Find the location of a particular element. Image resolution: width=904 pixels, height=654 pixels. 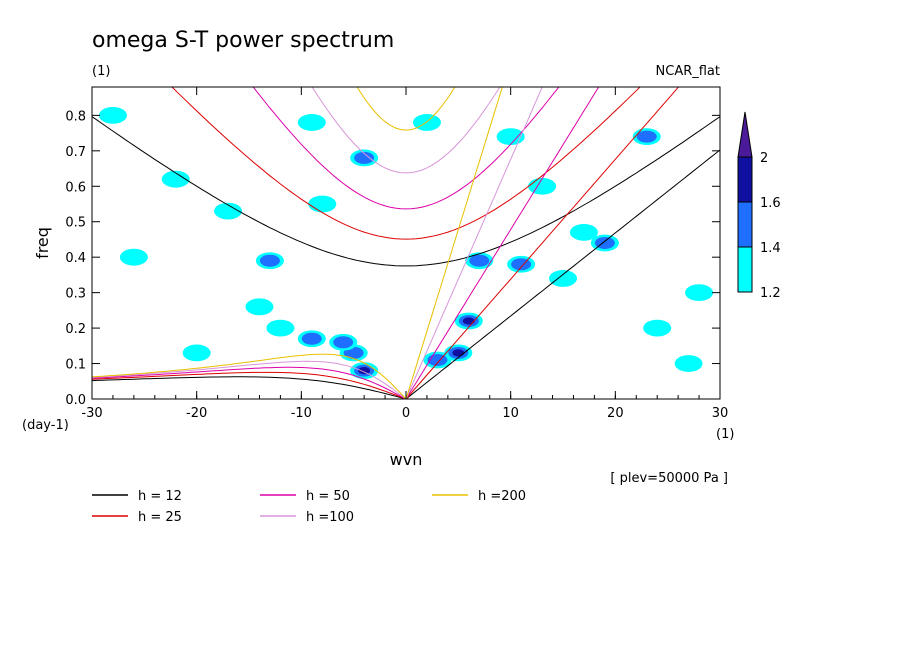

y-tick-label: 0.2 is located at coordinates (75, 329).